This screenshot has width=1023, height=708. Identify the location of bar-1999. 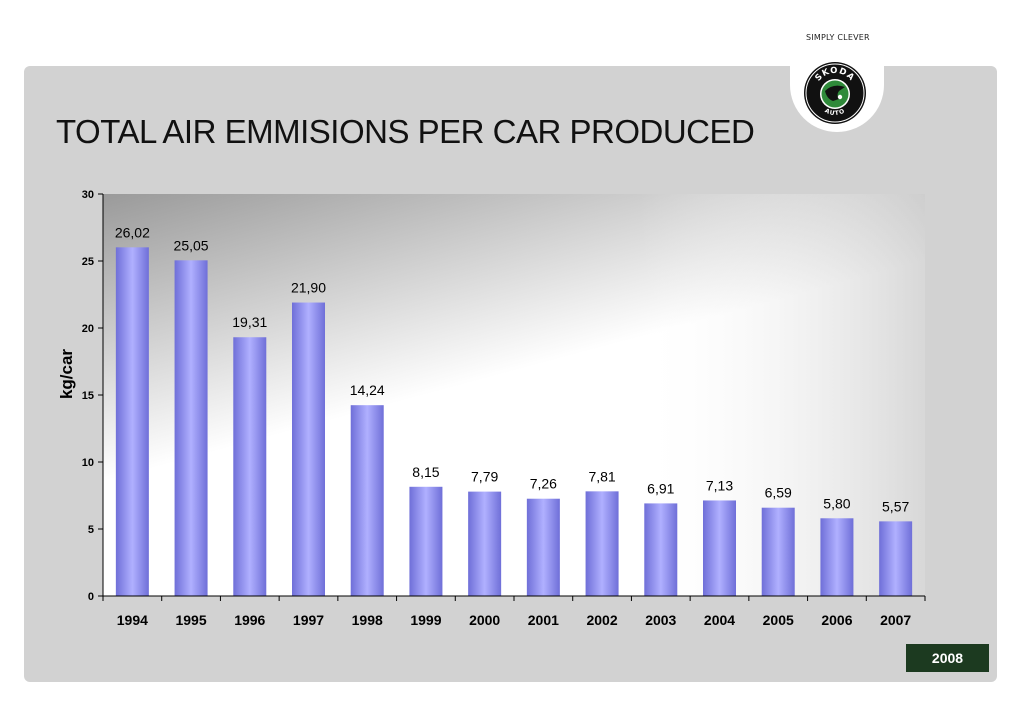
(426, 541).